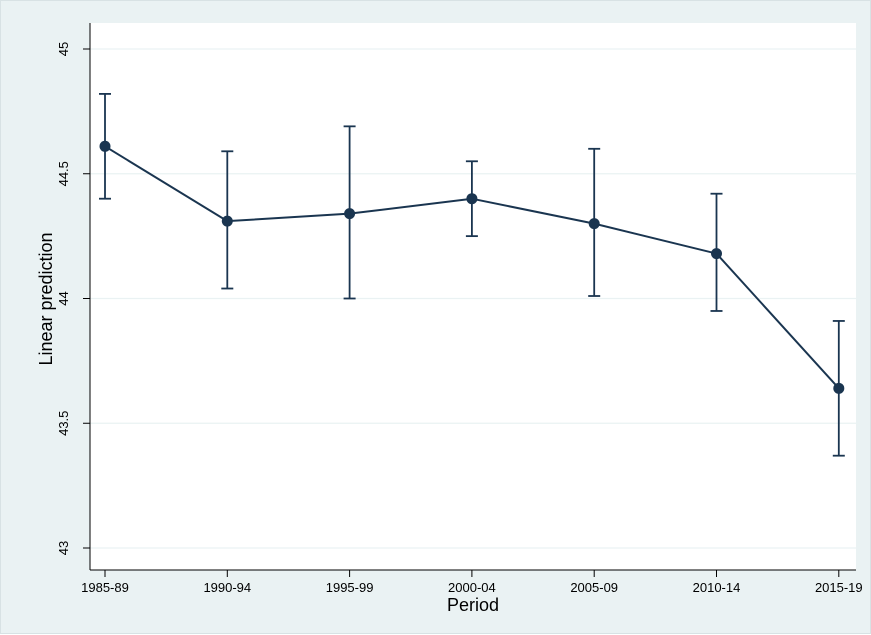 The width and height of the screenshot is (871, 635). What do you see at coordinates (472, 587) in the screenshot?
I see `x-tick-label: 2000-04` at bounding box center [472, 587].